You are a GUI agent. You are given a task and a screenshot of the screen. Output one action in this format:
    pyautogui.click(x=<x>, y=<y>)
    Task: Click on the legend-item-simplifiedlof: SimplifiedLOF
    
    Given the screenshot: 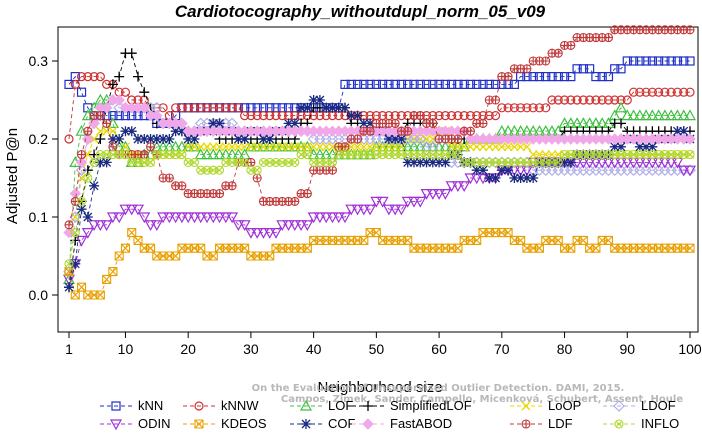 What is the action you would take?
    pyautogui.click(x=412, y=405)
    